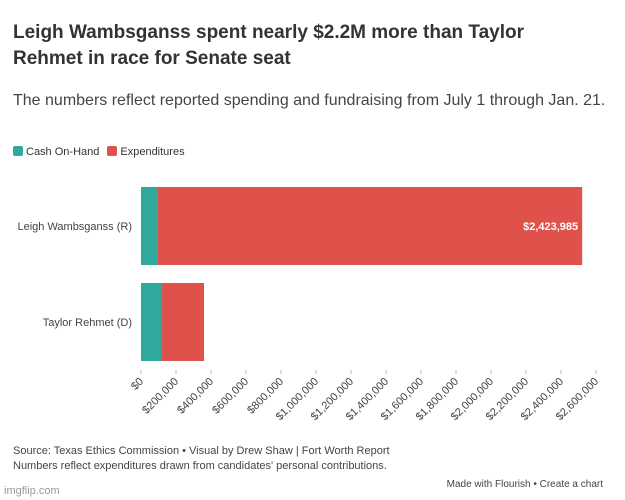  What do you see at coordinates (137, 384) in the screenshot?
I see `x-tick-label: $0` at bounding box center [137, 384].